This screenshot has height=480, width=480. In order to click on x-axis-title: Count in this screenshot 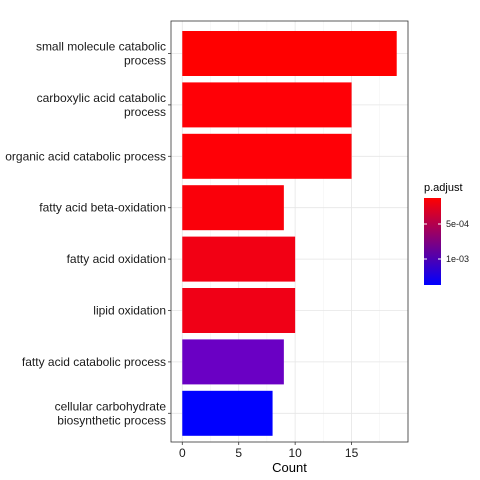, I will do `click(289, 467)`.